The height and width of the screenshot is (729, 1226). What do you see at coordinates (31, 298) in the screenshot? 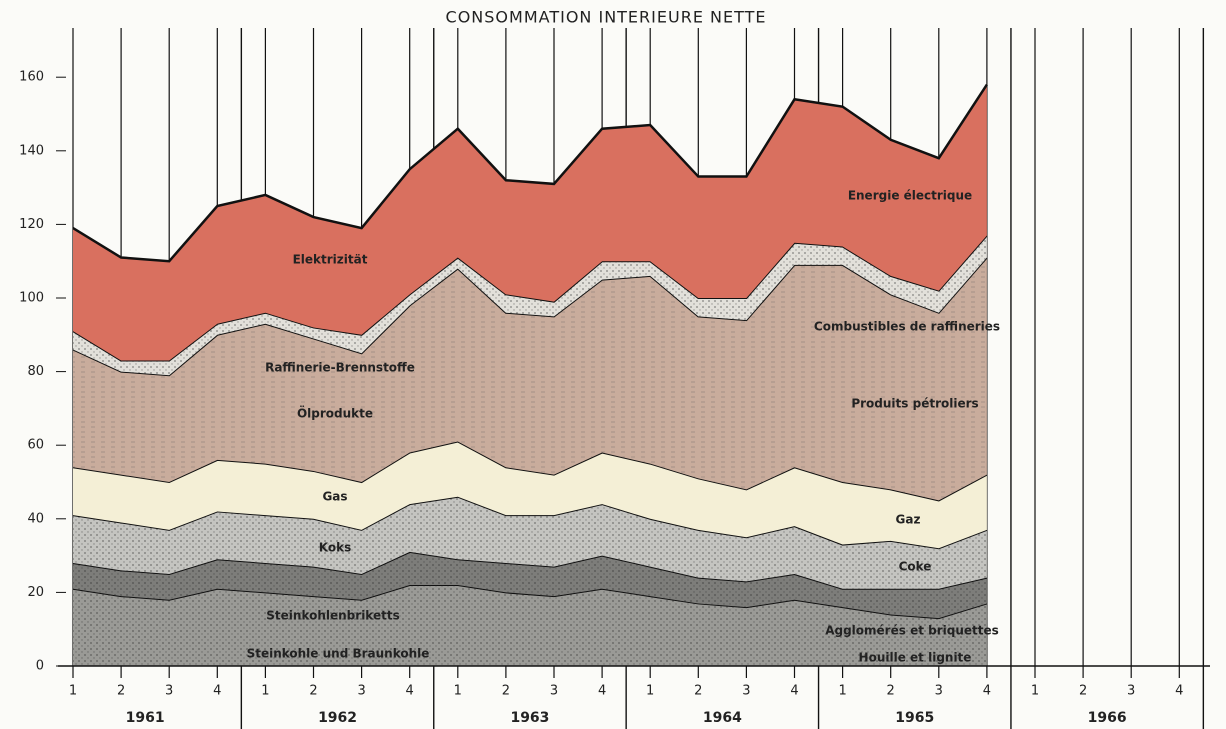
I see `y-tick-label: 100` at bounding box center [31, 298].